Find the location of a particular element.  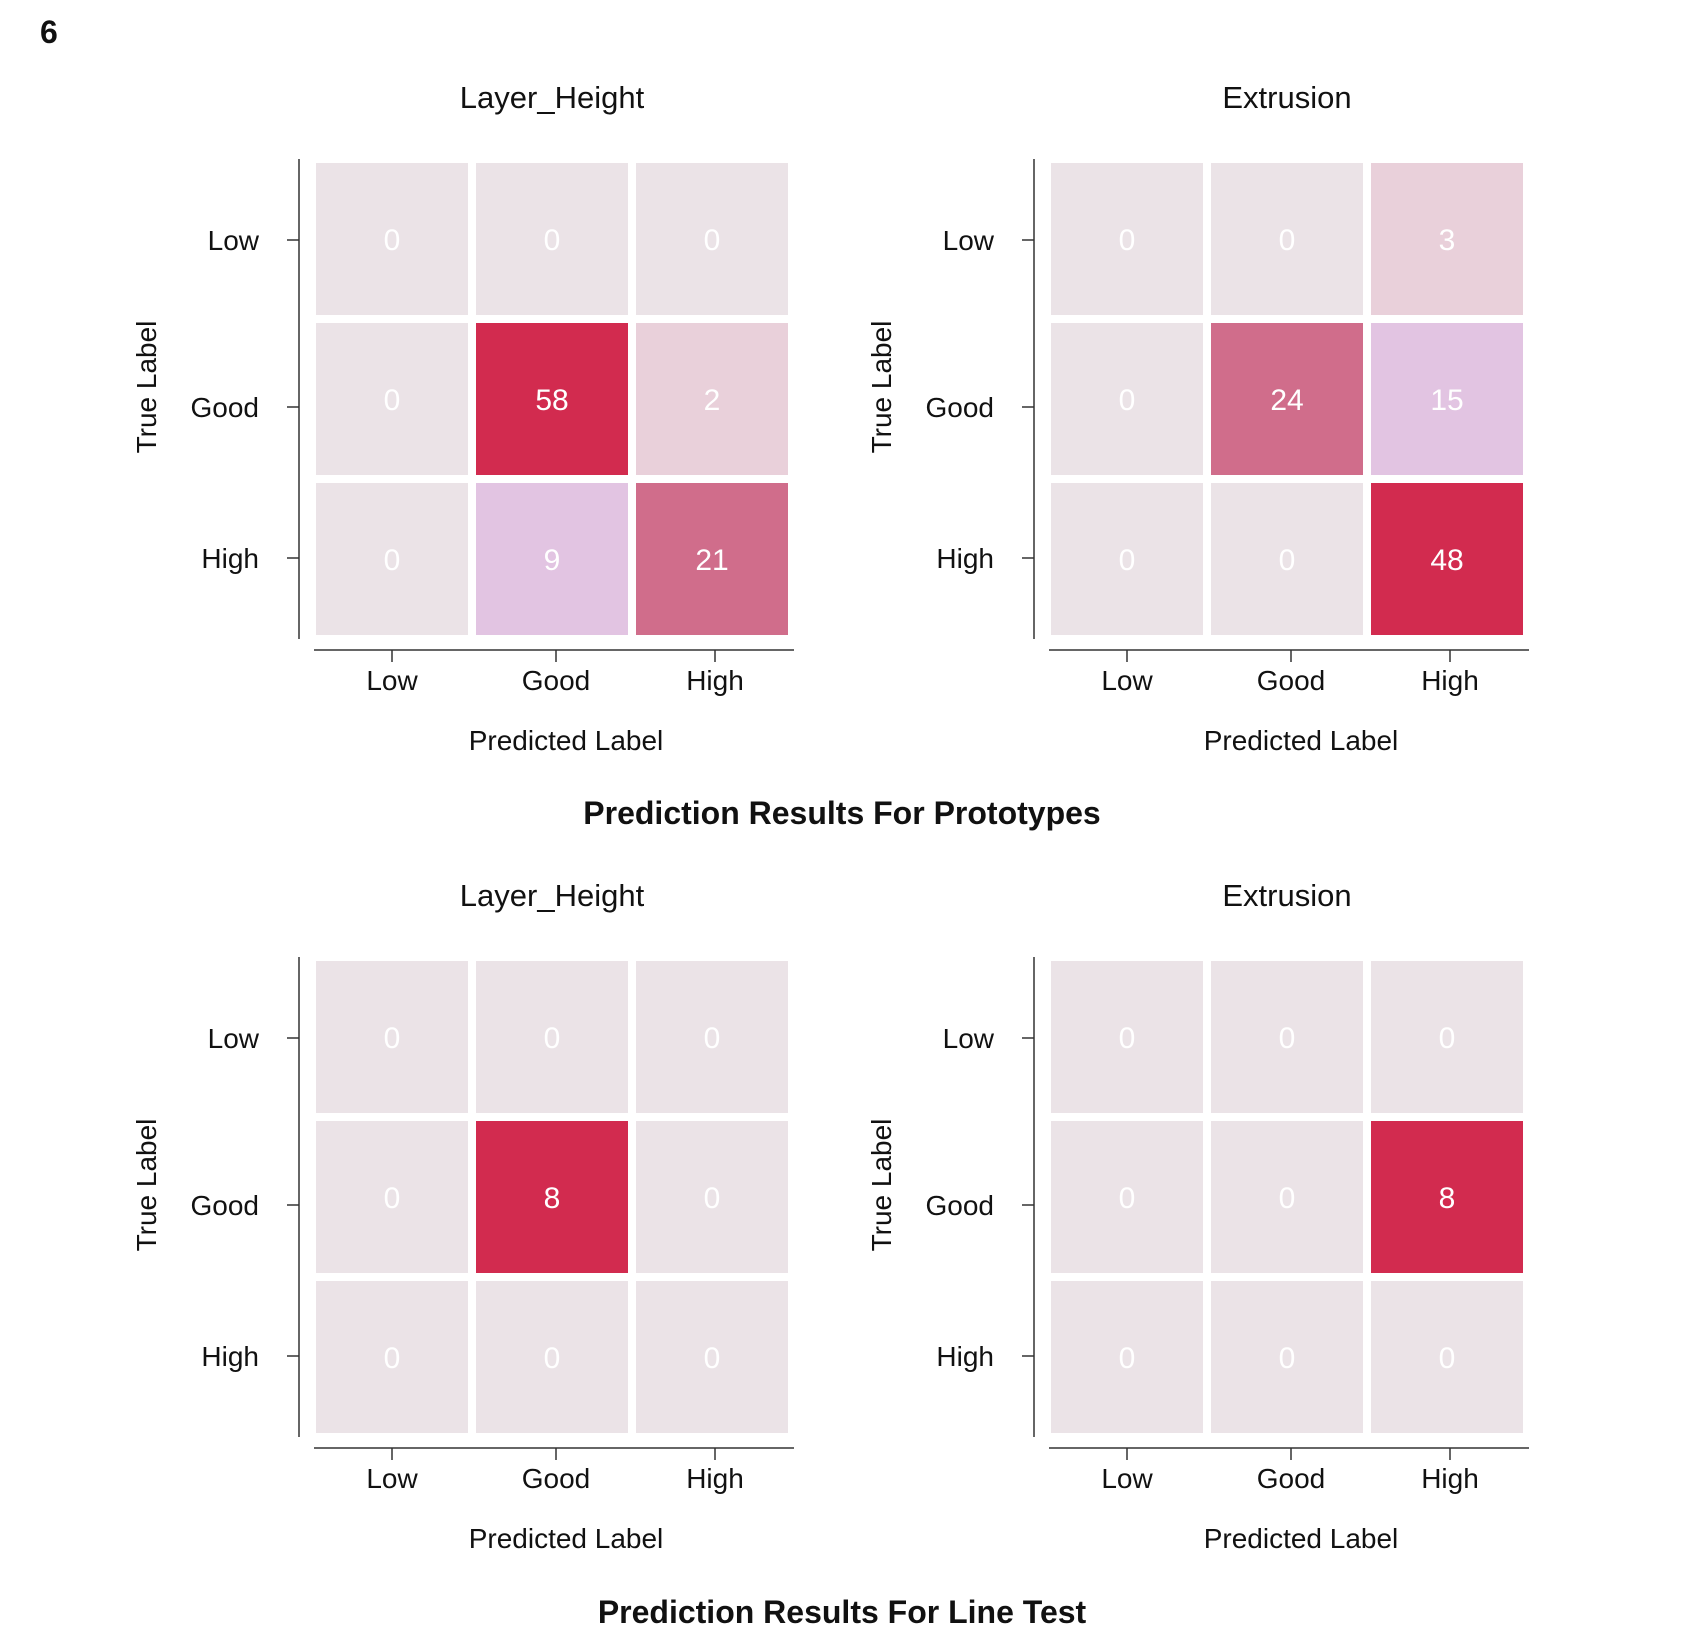

cell-value: 48 is located at coordinates (1446, 560).